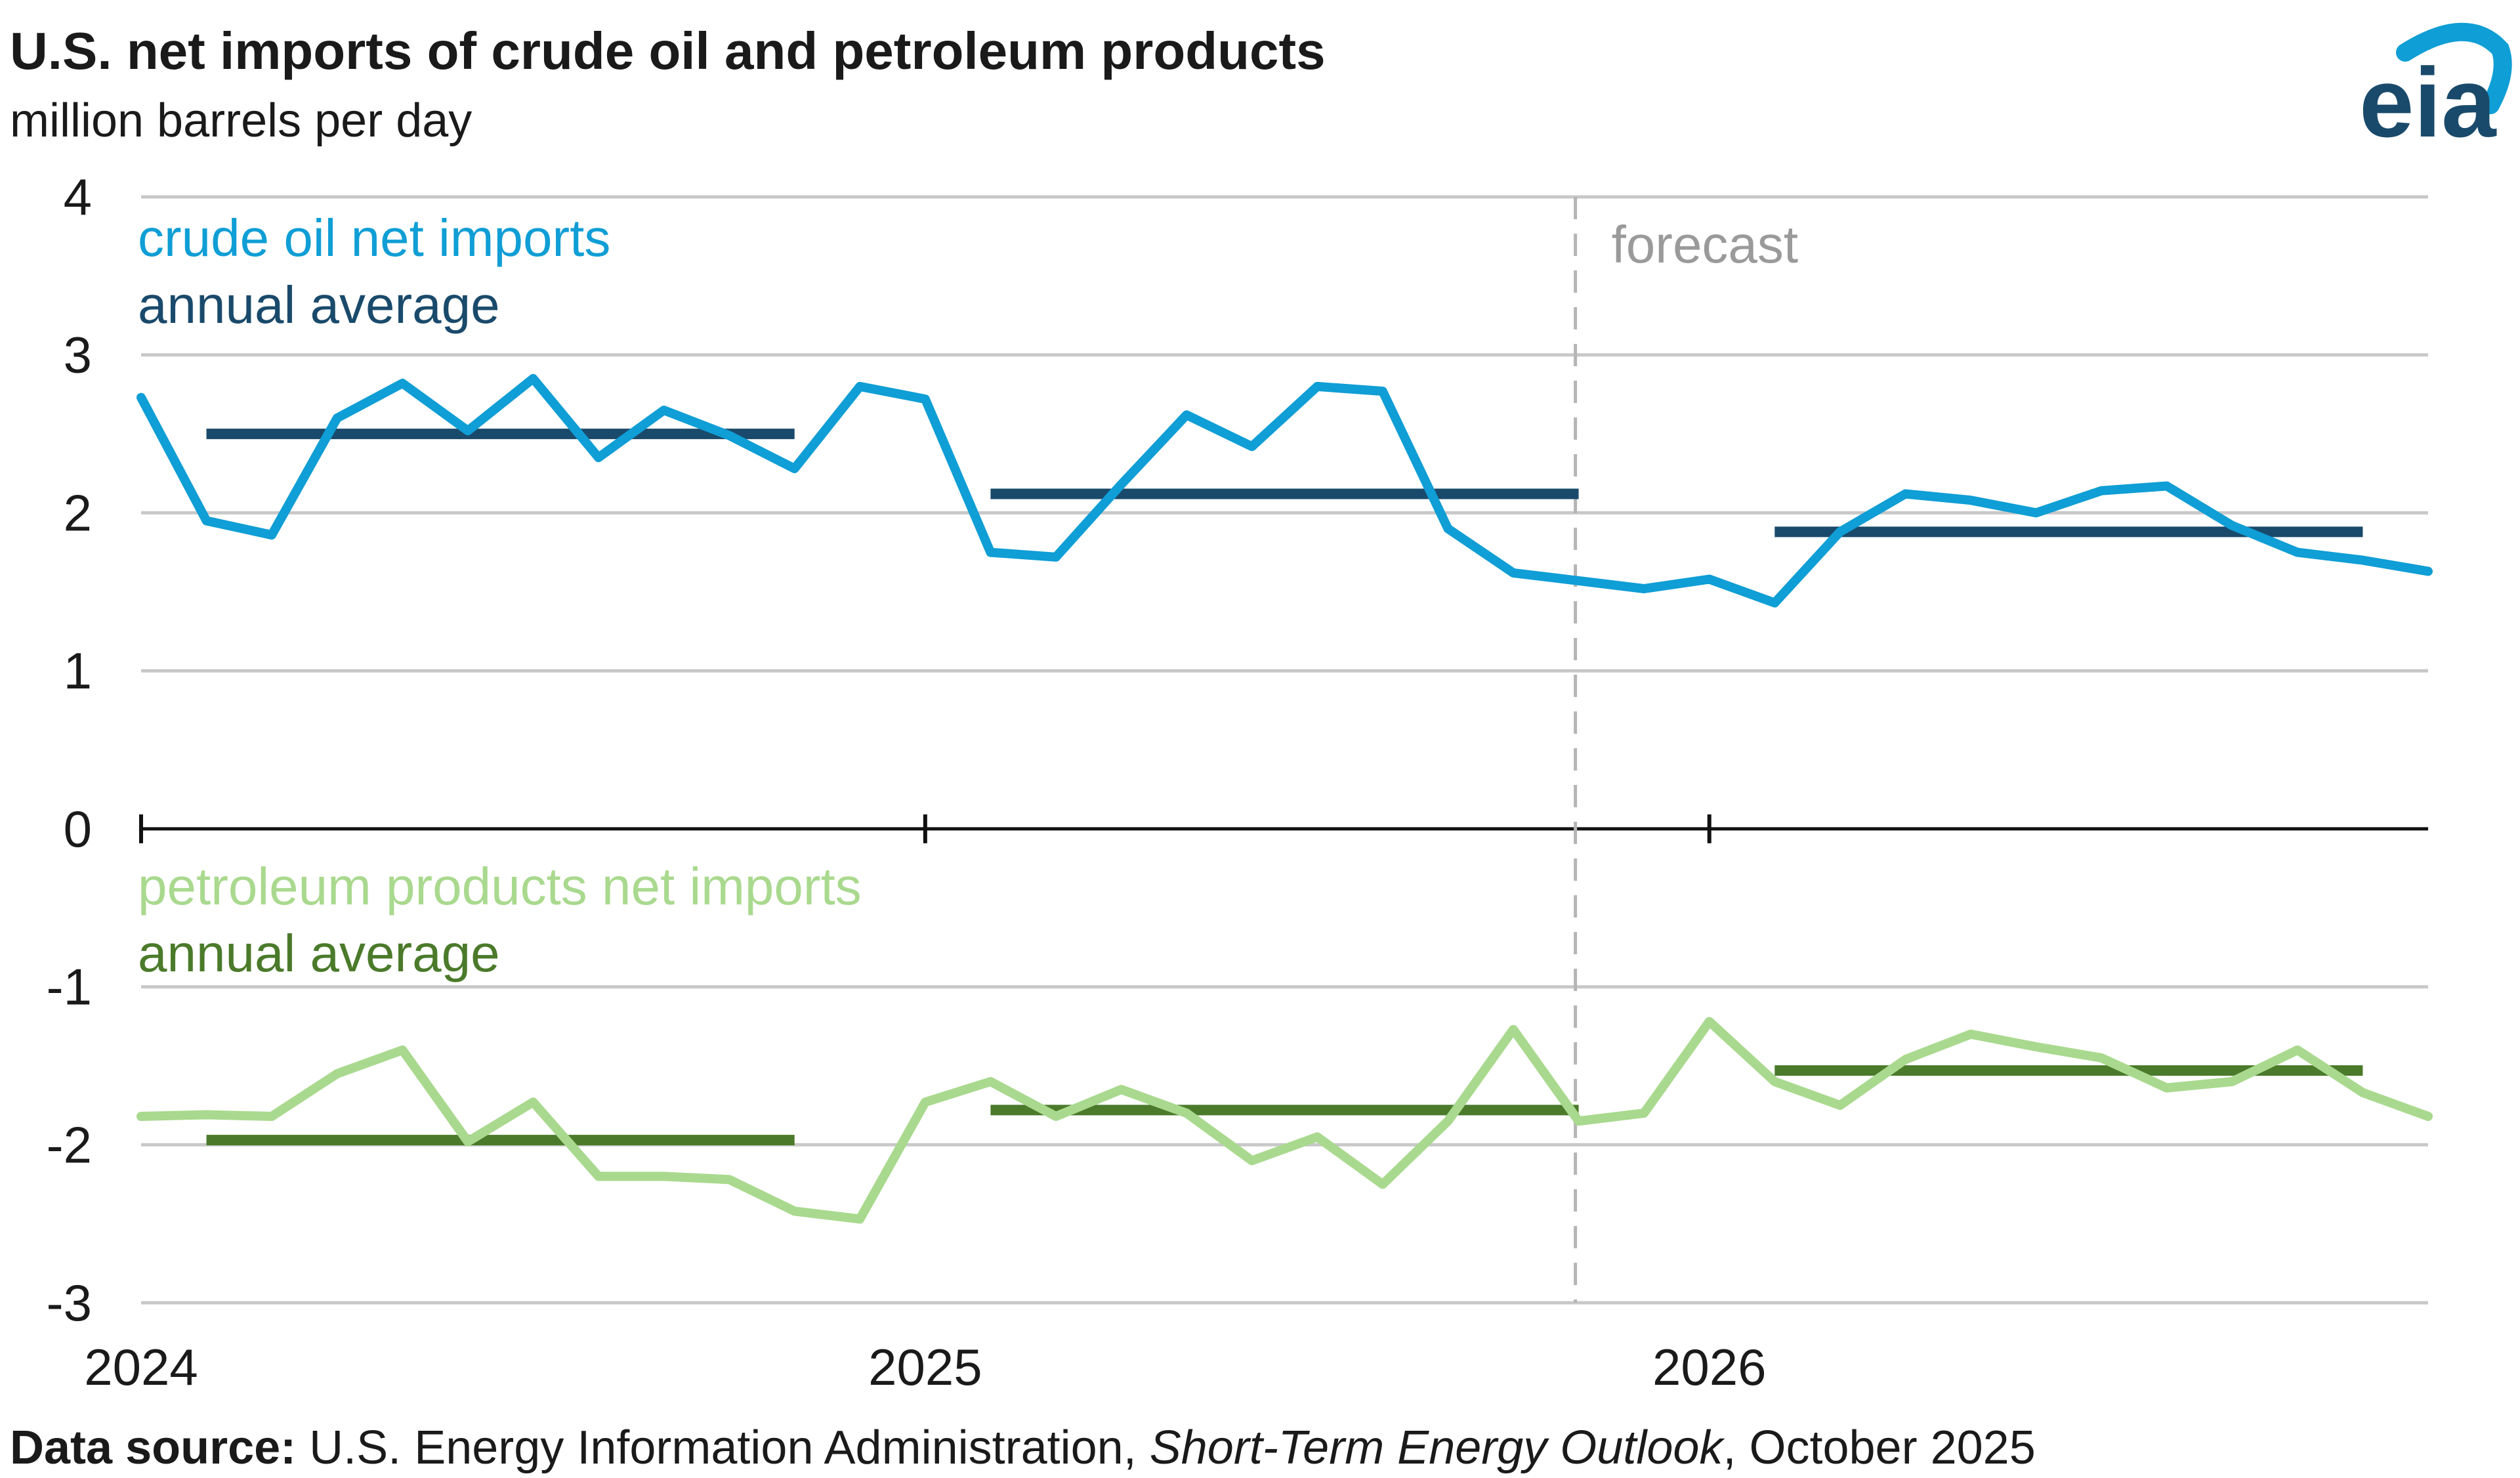 Image resolution: width=2520 pixels, height=1478 pixels. I want to click on chart-subtitle: million barrels per day, so click(241, 121).